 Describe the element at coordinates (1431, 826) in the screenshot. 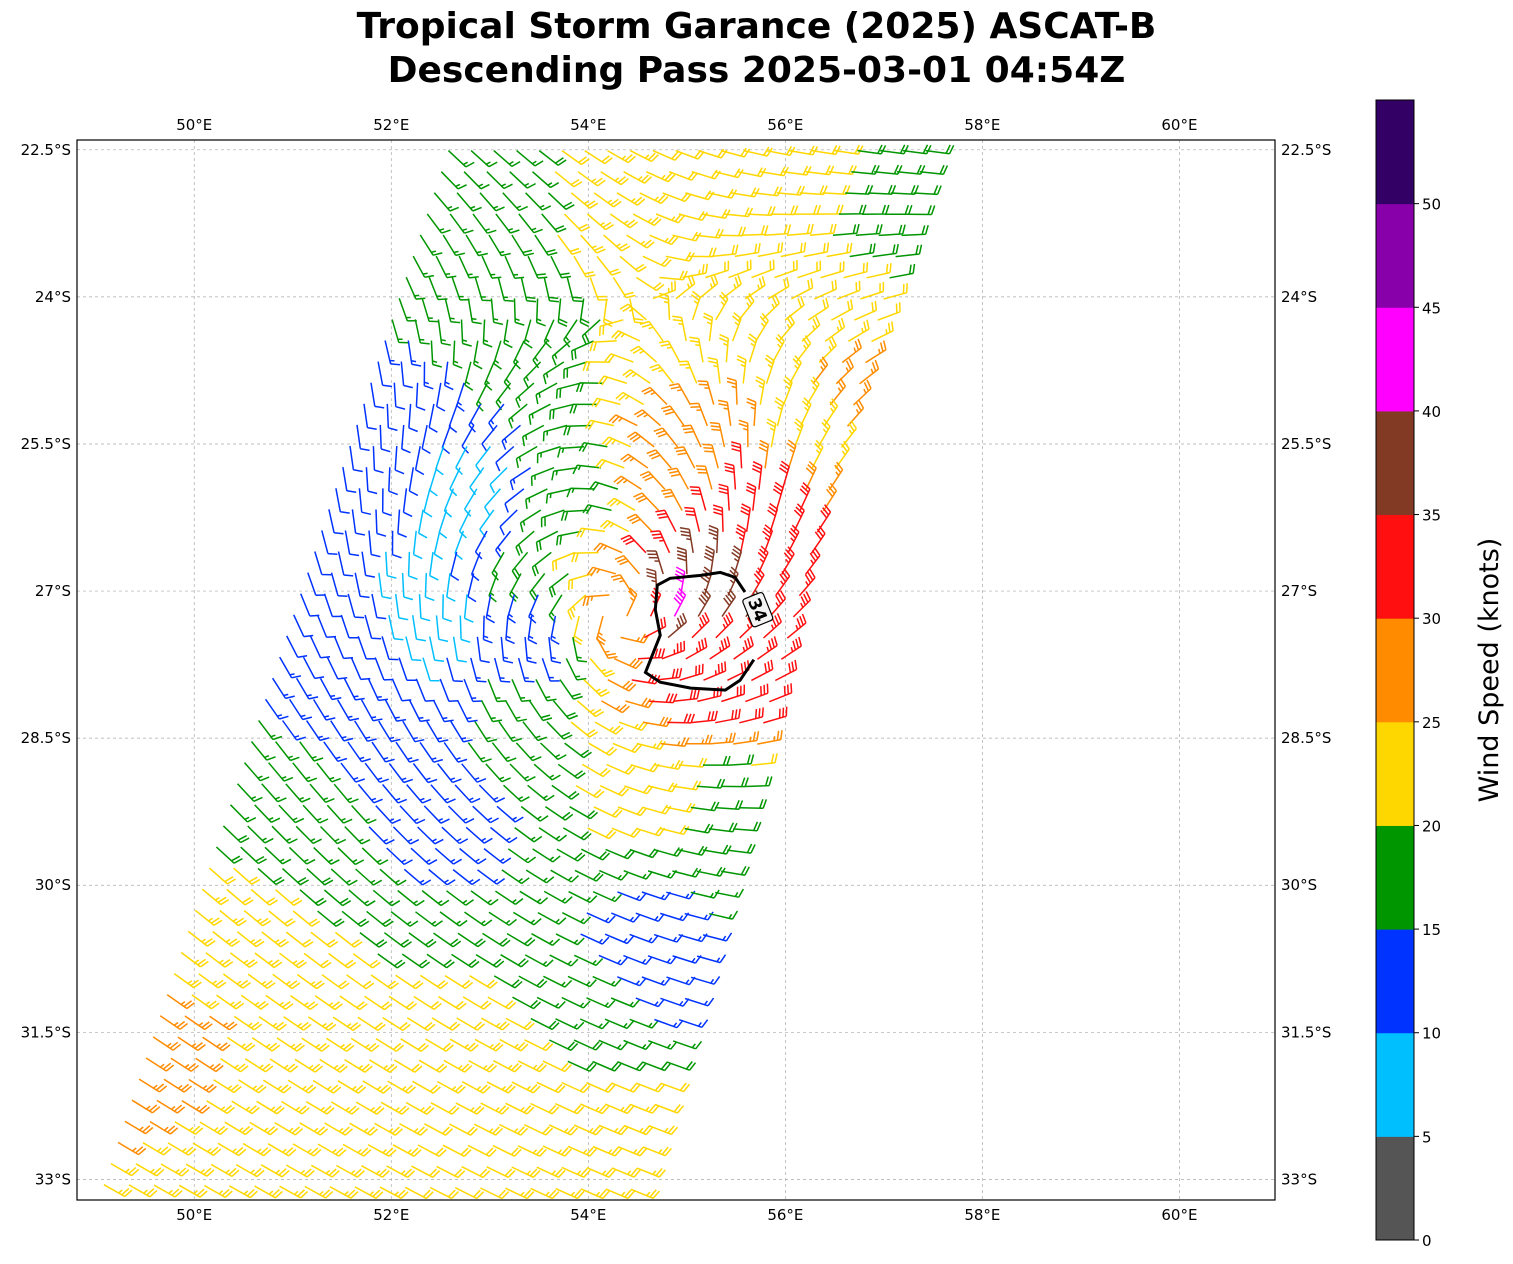

I see `colorbar-tick-label: 20` at that location.